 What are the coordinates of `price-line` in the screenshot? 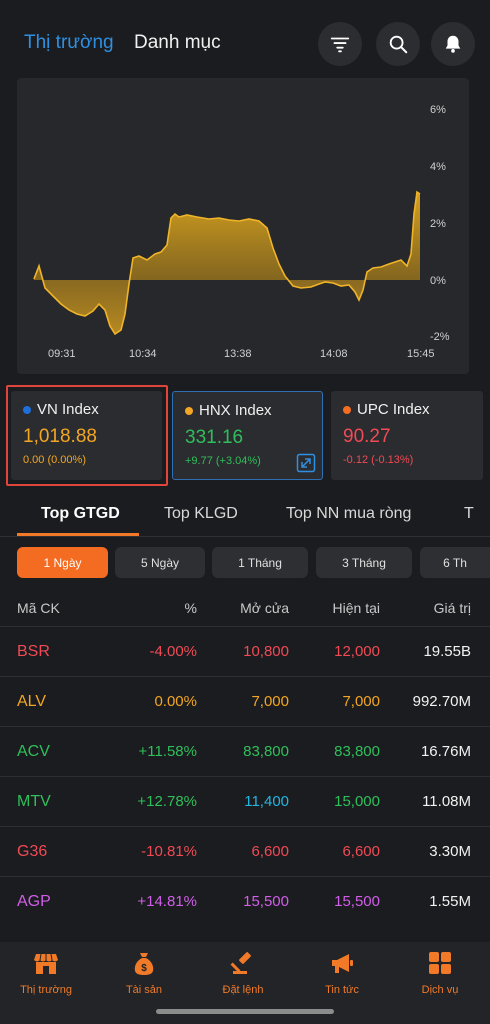 It's located at (227, 263).